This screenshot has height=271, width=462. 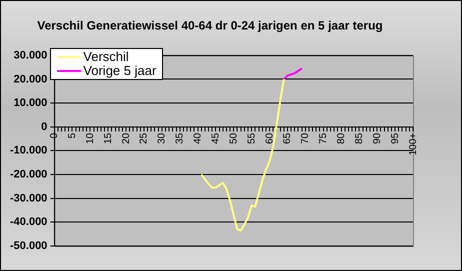 What do you see at coordinates (90, 138) in the screenshot?
I see `x-tick-label: 10` at bounding box center [90, 138].